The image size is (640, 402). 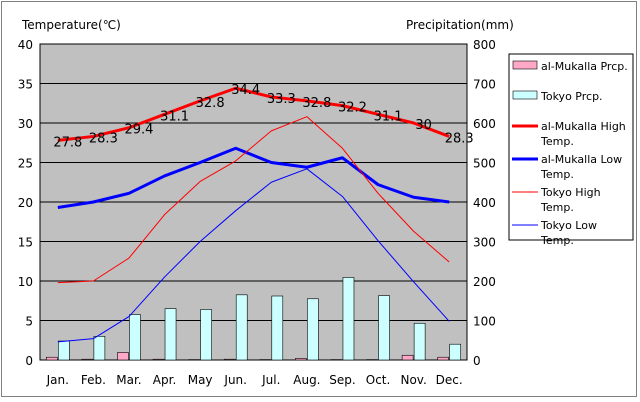 What do you see at coordinates (570, 192) in the screenshot?
I see `legend-label: Tokyo High` at bounding box center [570, 192].